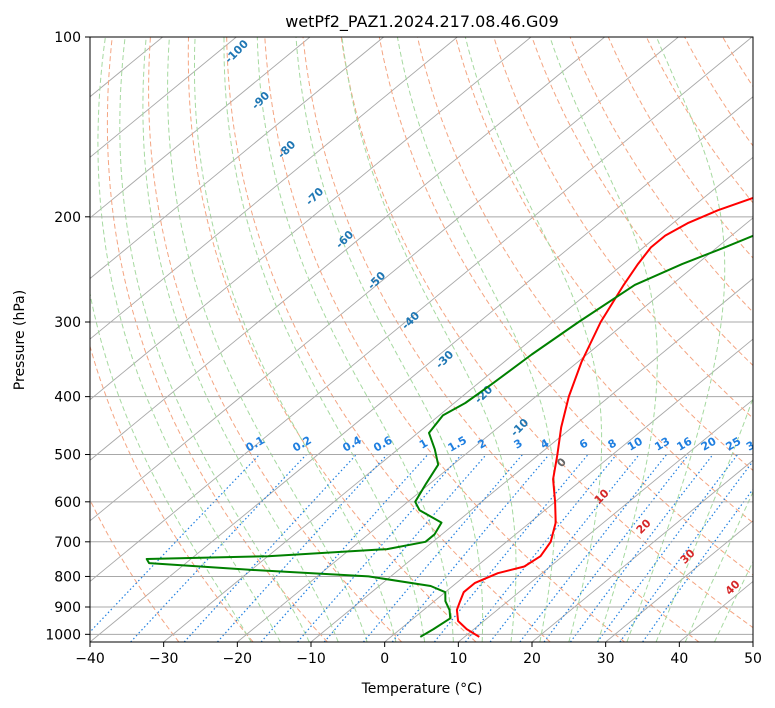 The image size is (775, 708). What do you see at coordinates (612, 444) in the screenshot?
I see `mixing-ratio-label: 8` at bounding box center [612, 444].